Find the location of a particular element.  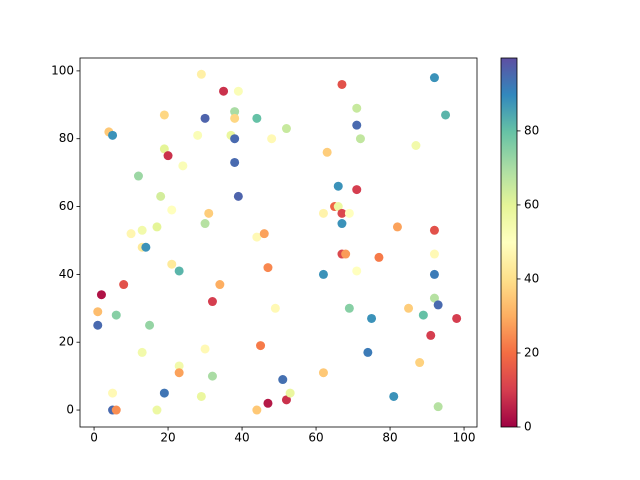

colorbar-tick-label: 20 is located at coordinates (531, 352).